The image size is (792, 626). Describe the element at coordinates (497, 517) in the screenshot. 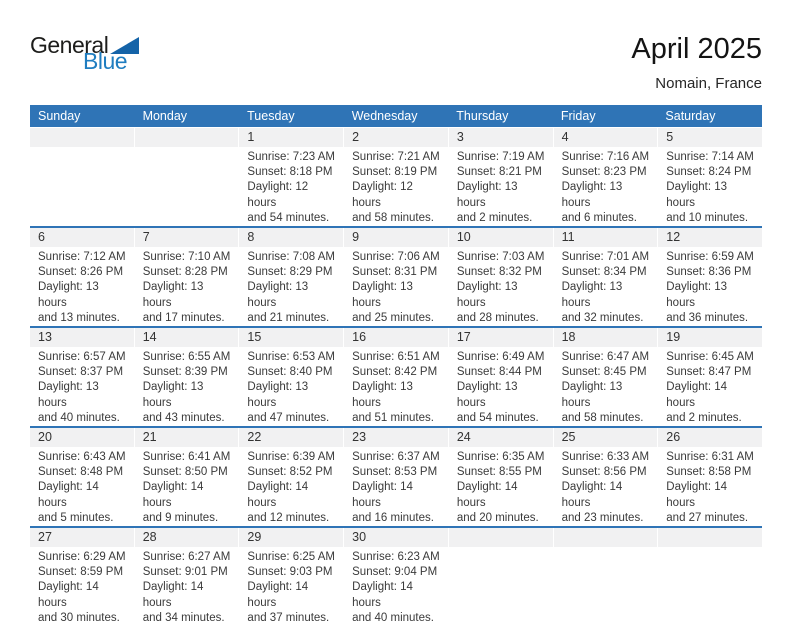

I see `daylight-text-minutes: and 20 minutes.` at that location.